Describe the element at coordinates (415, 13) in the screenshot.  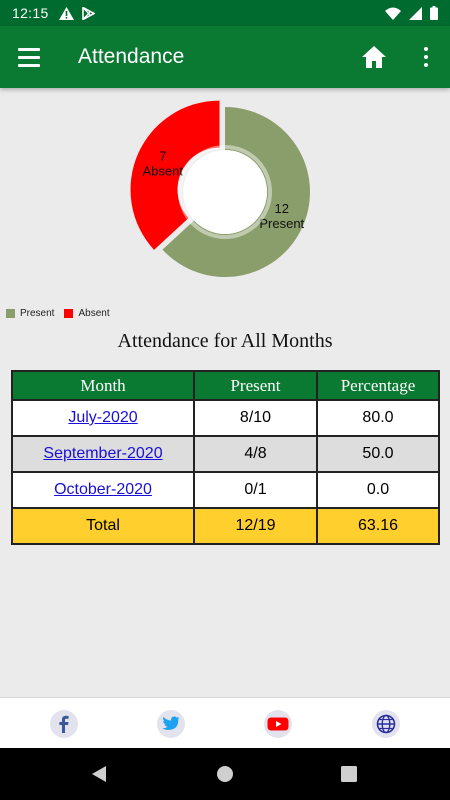
I see `signal-icon` at that location.